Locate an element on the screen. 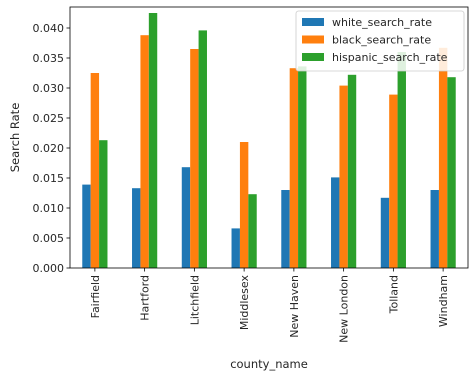 The image size is (469, 371). bar-hispanic_search_rate-windham is located at coordinates (451, 172).